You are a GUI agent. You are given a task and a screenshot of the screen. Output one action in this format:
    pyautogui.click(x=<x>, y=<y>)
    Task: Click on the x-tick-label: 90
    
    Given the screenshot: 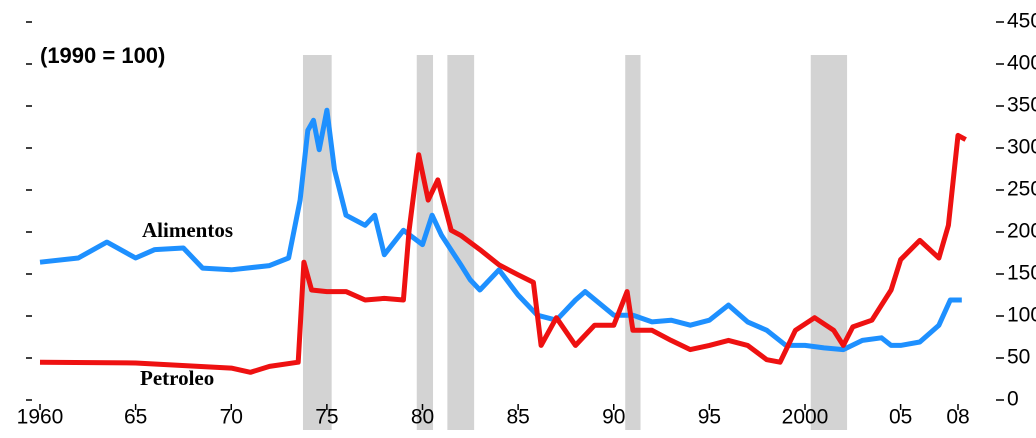 What is the action you would take?
    pyautogui.click(x=613, y=417)
    